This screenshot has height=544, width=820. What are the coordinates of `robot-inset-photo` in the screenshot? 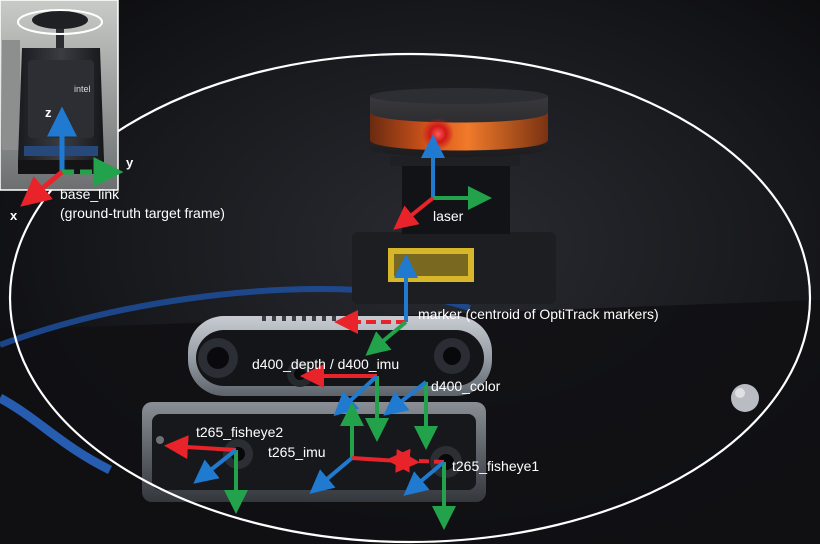 It's located at (59, 95).